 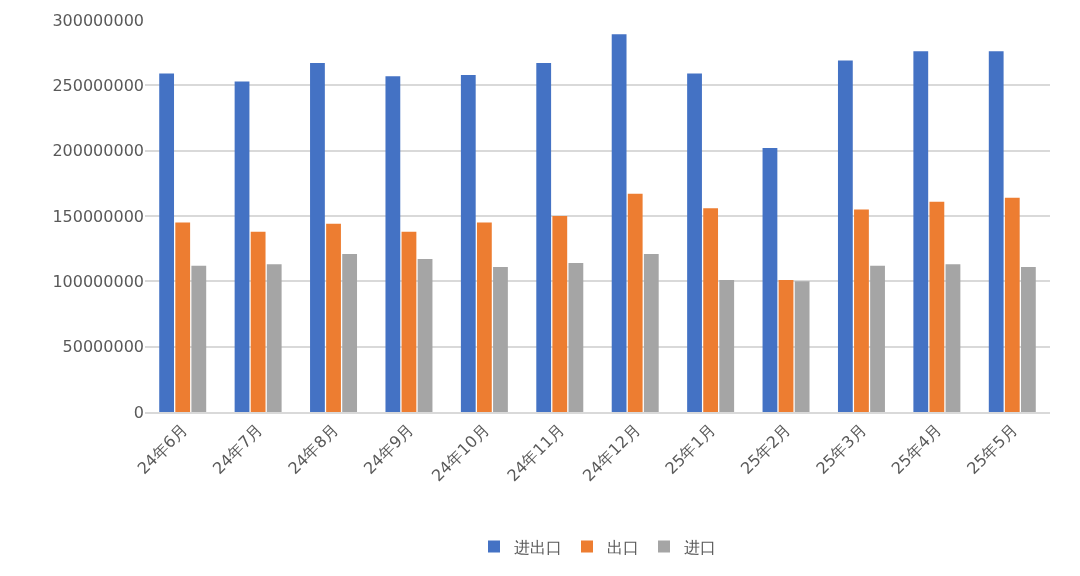 I want to click on x-tick-label: 24年11月, so click(x=536, y=453).